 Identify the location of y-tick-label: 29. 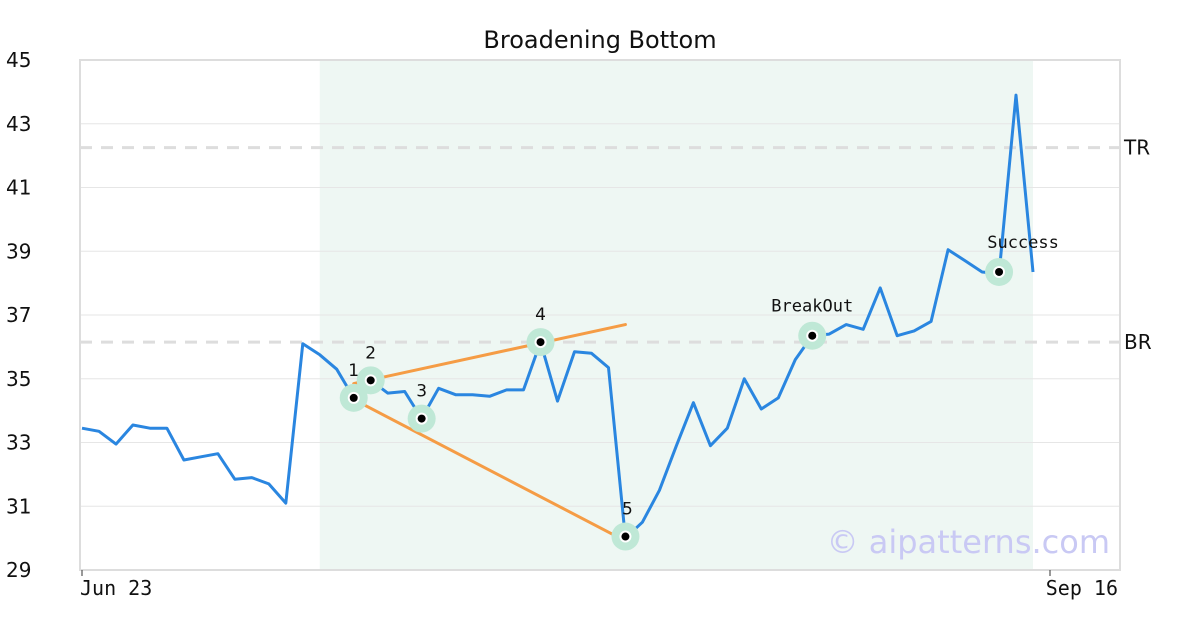
(18, 570).